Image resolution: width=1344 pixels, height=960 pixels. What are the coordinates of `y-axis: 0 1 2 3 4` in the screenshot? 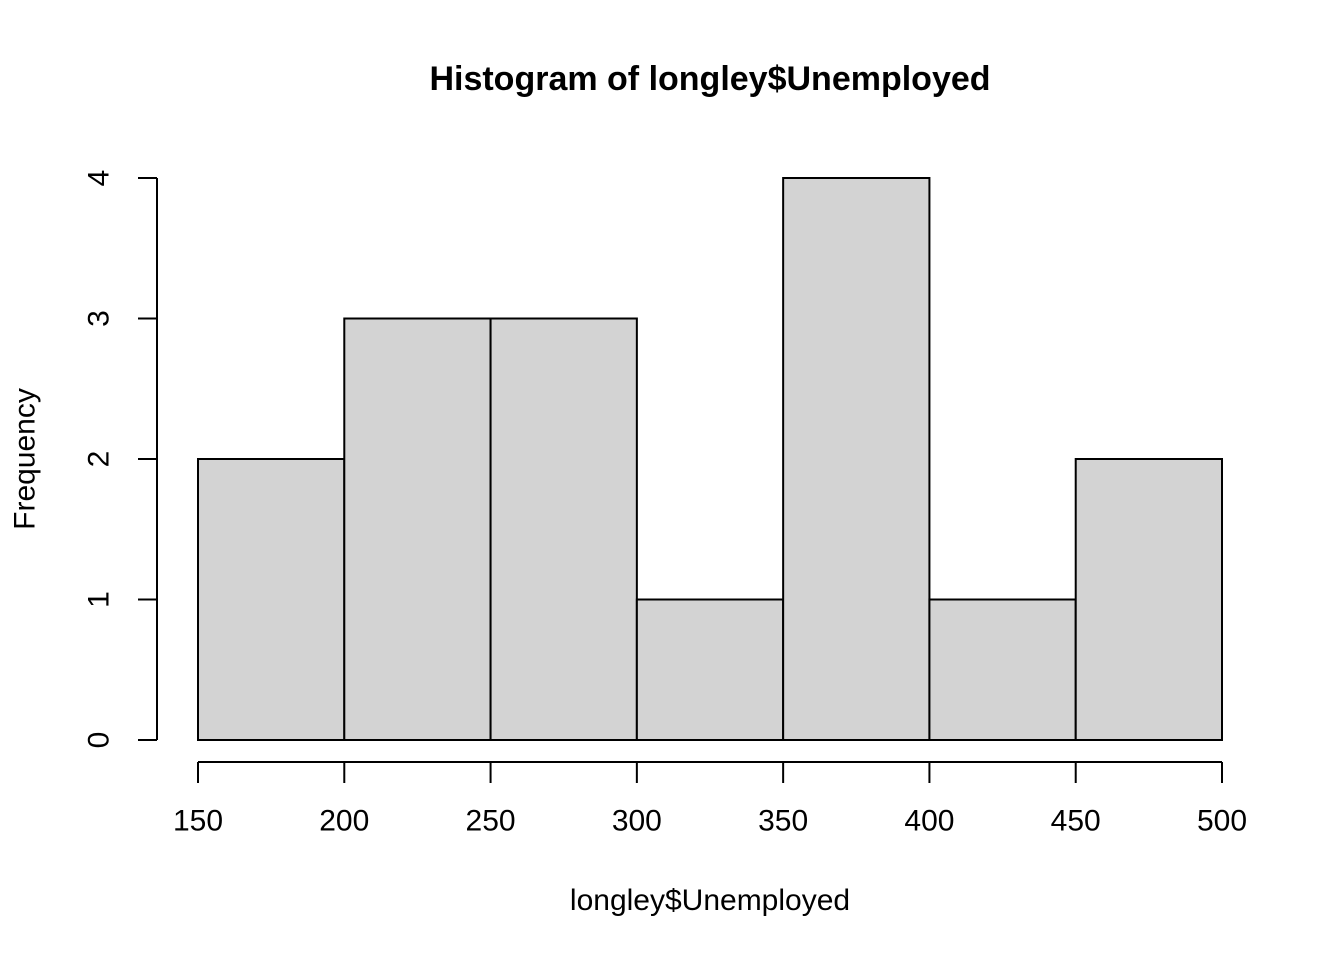 It's located at (120, 459).